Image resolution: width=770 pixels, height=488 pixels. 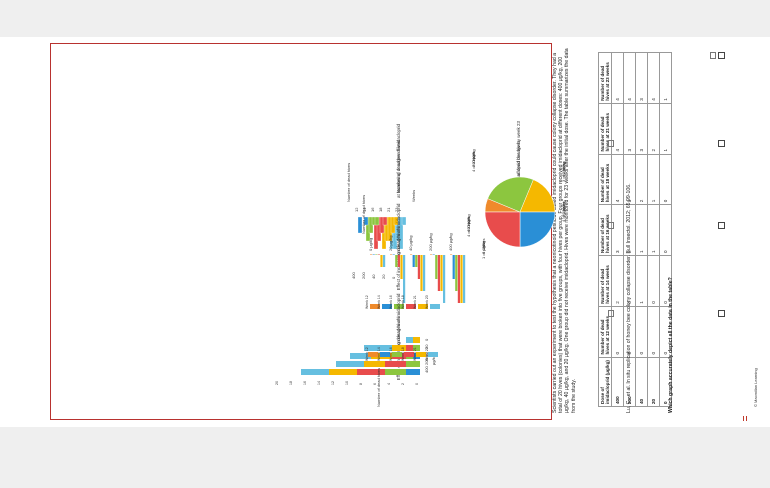 I want to click on zoom-icon-grouped-bar, so click(x=611, y=225).